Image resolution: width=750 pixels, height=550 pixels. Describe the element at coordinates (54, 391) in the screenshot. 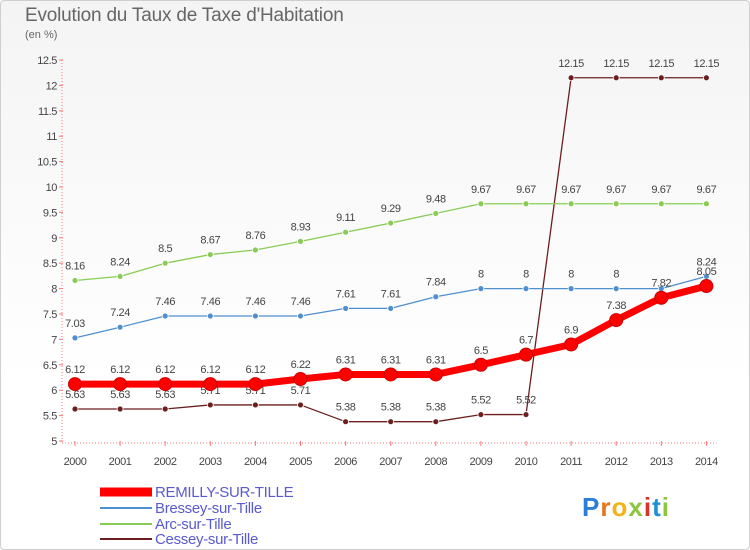

I see `y-tick-label: 6` at that location.